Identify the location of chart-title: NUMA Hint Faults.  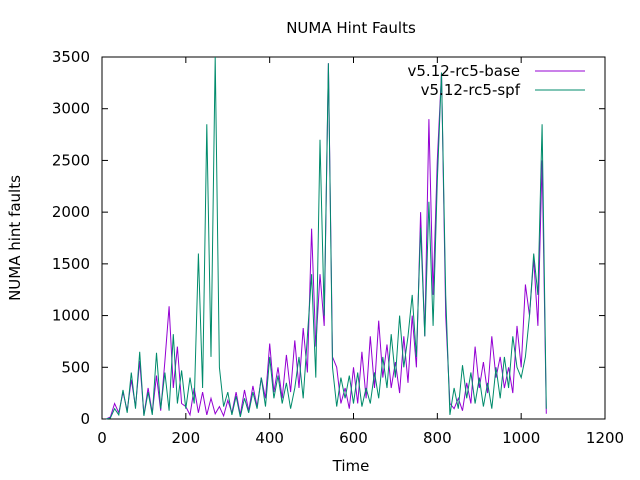
(351, 28).